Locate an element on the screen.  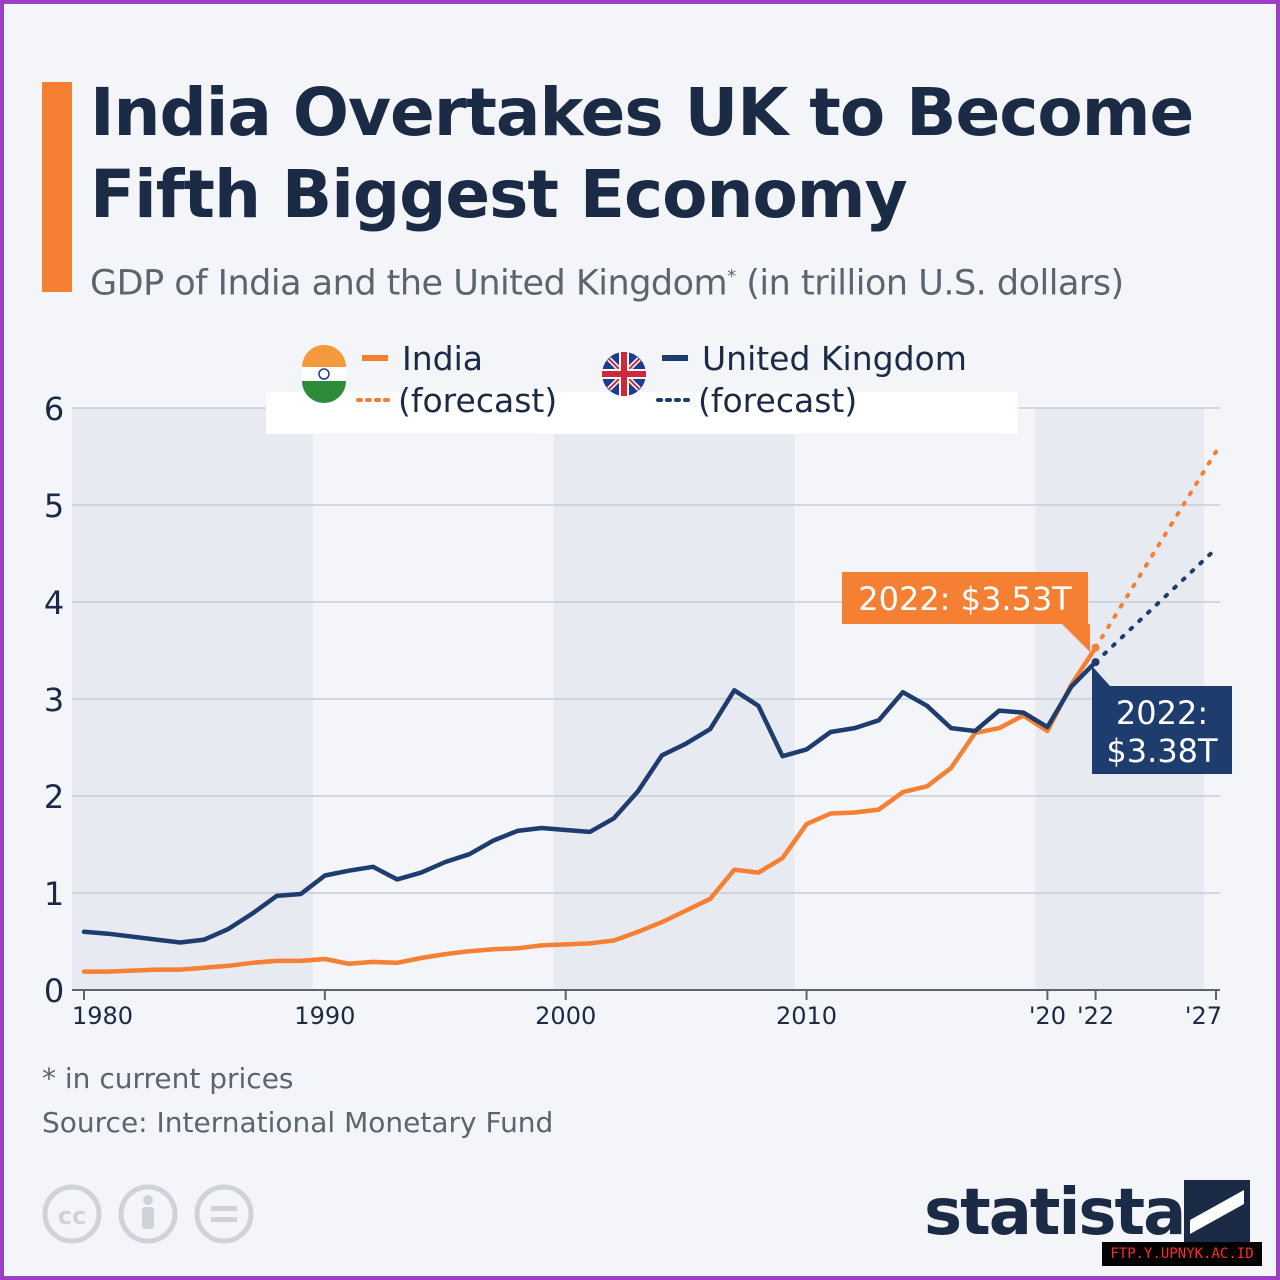
footnote: * in current prices is located at coordinates (168, 1078).